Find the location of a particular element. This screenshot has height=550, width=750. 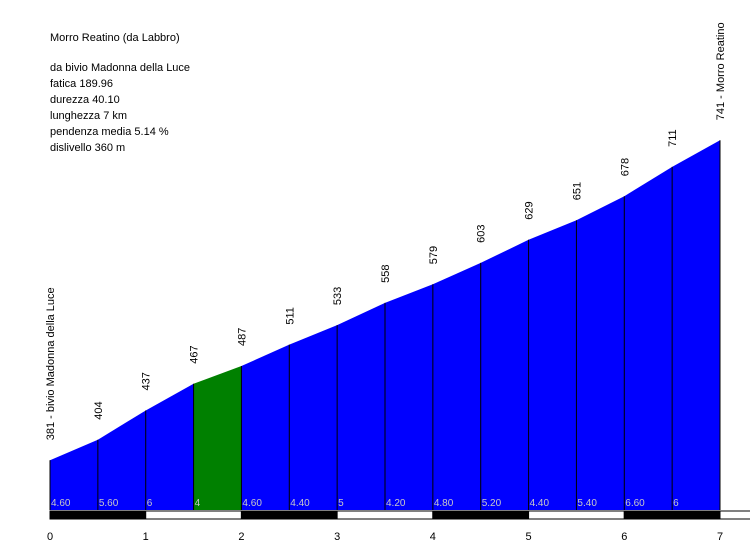

info-line: lunghezza 7 km is located at coordinates (88, 116).